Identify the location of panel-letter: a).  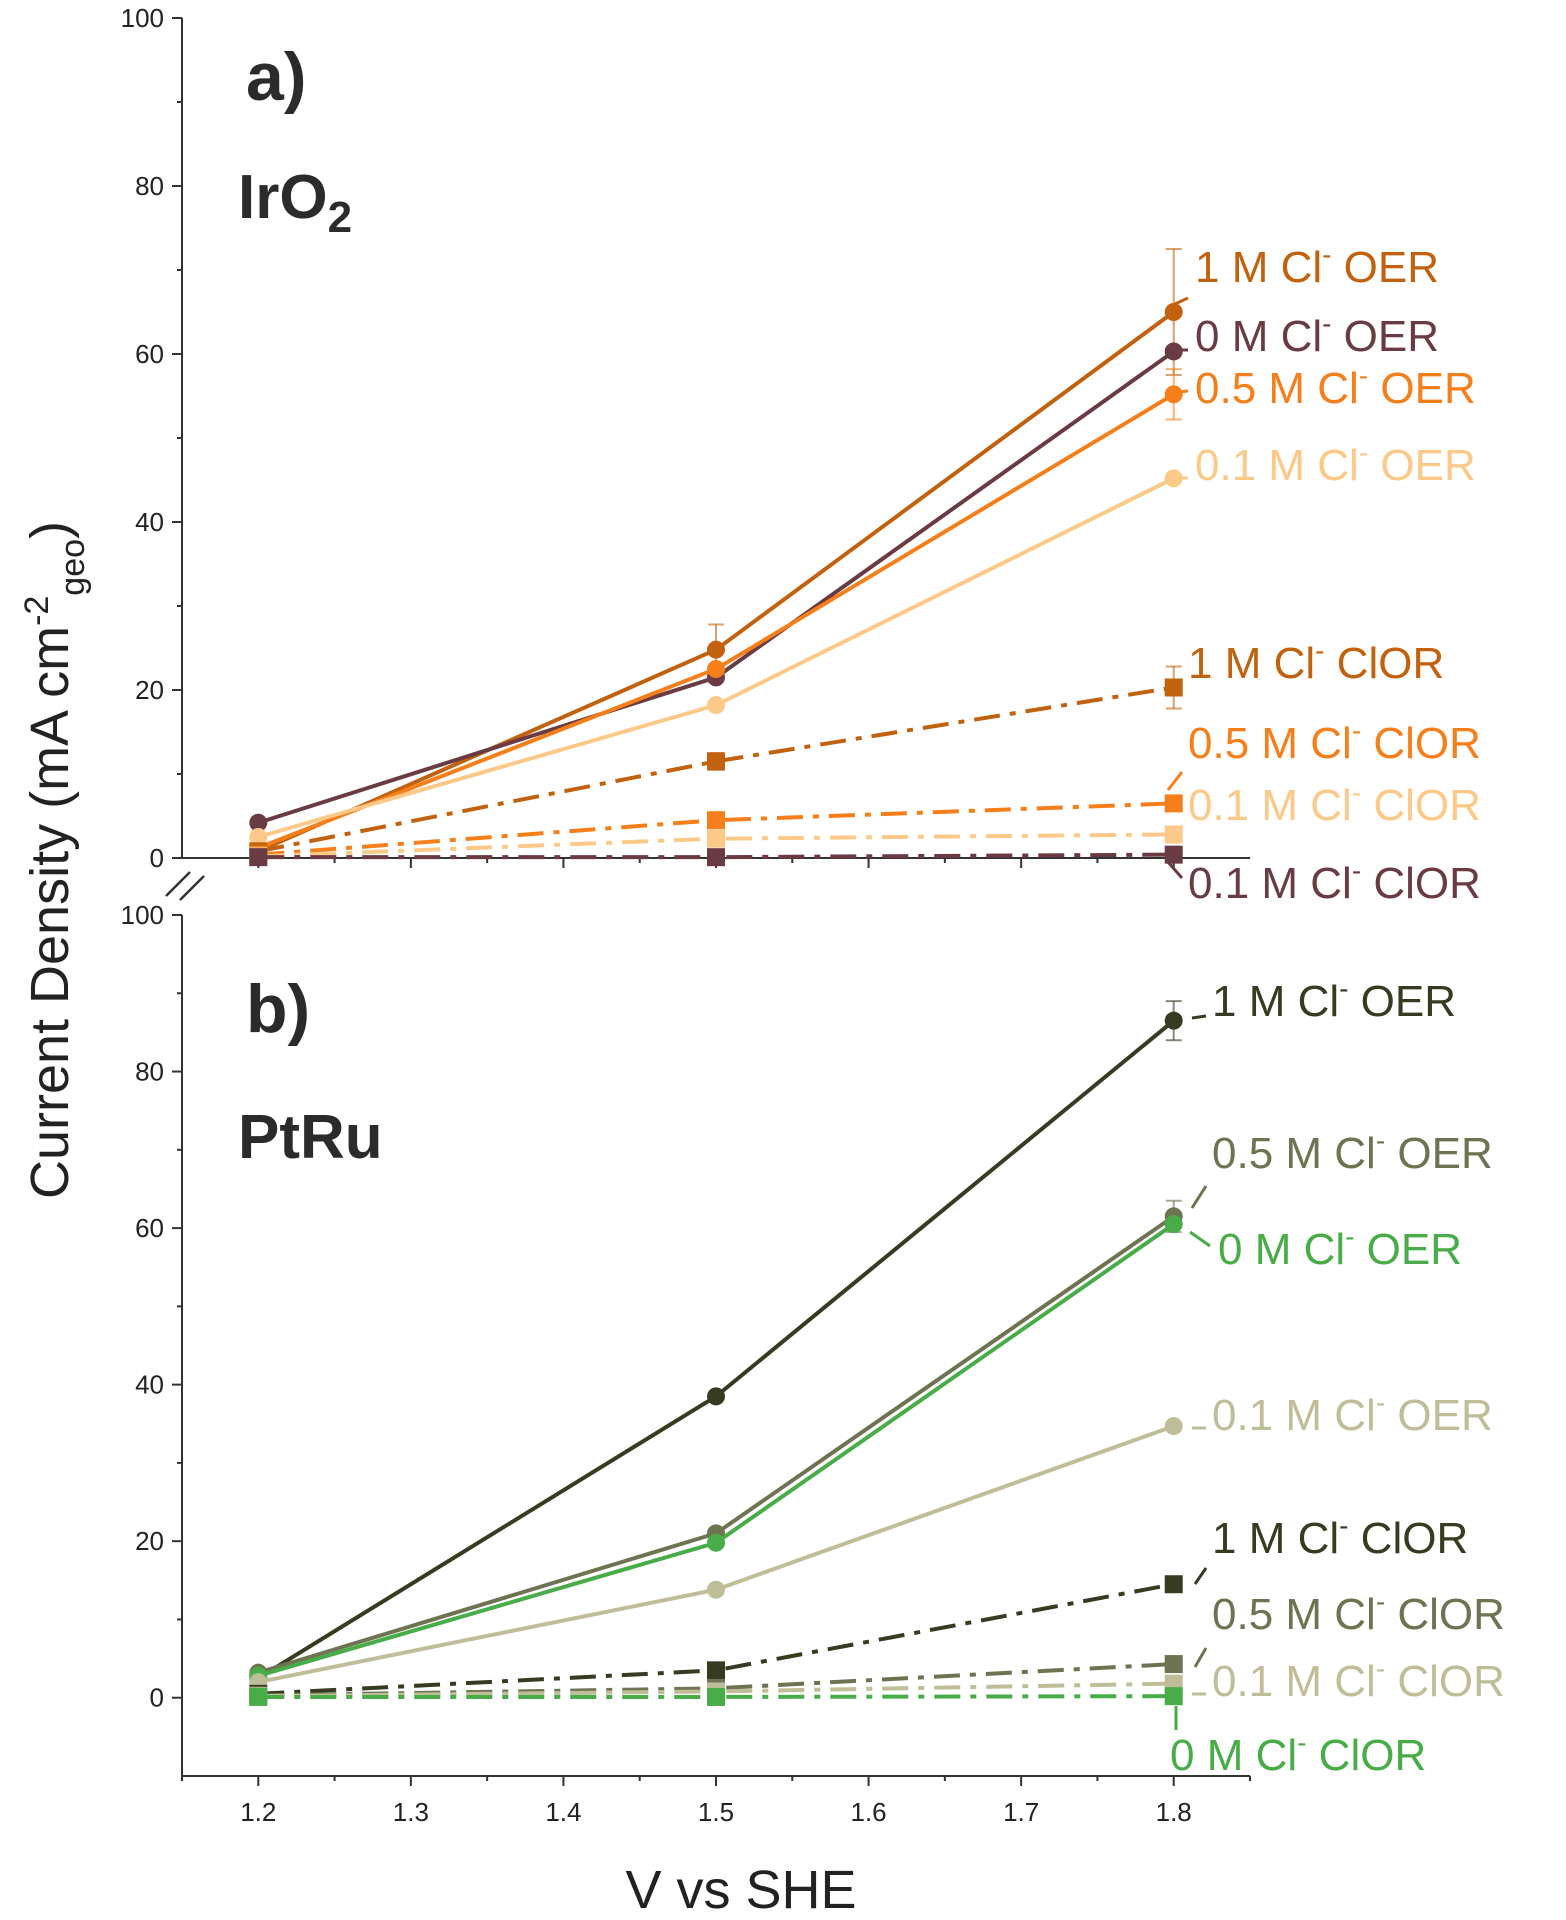
(276, 77).